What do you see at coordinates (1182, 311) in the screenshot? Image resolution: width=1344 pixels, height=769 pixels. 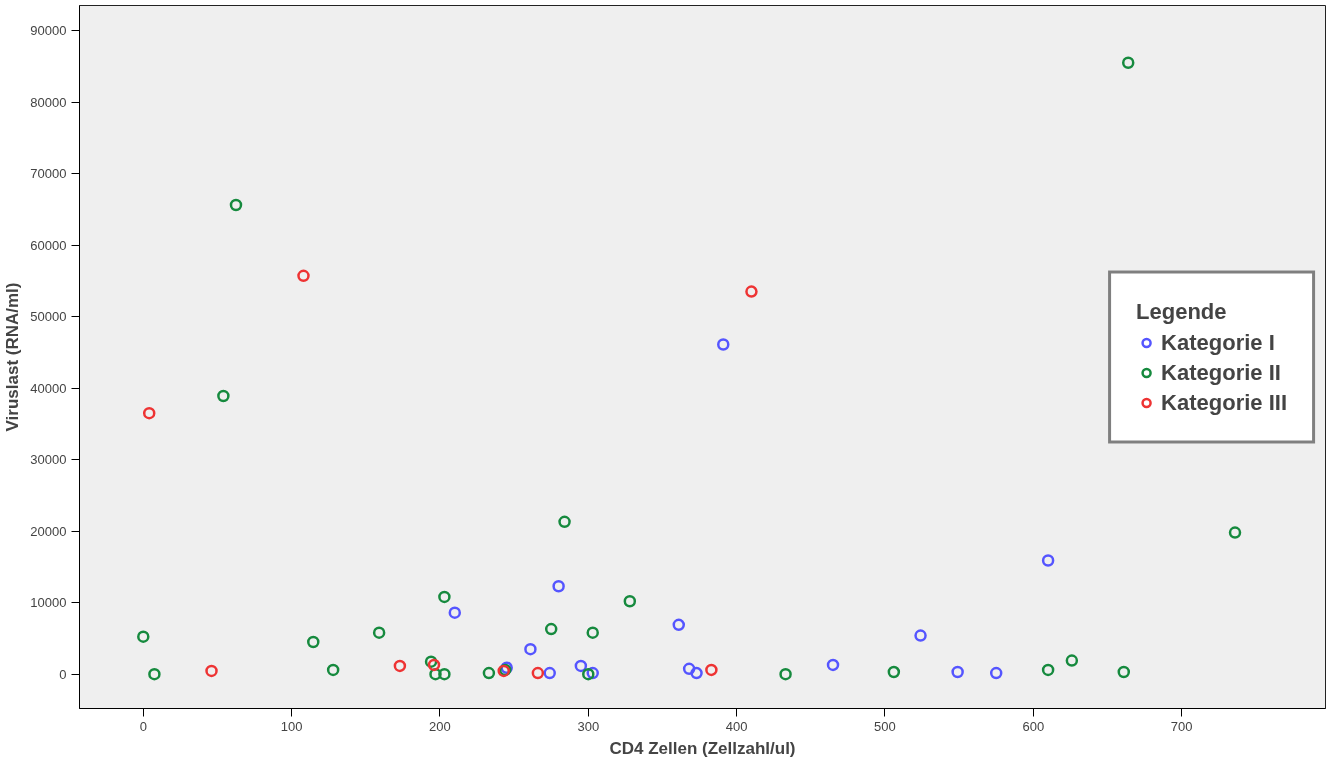 I see `legend-title: Legende` at bounding box center [1182, 311].